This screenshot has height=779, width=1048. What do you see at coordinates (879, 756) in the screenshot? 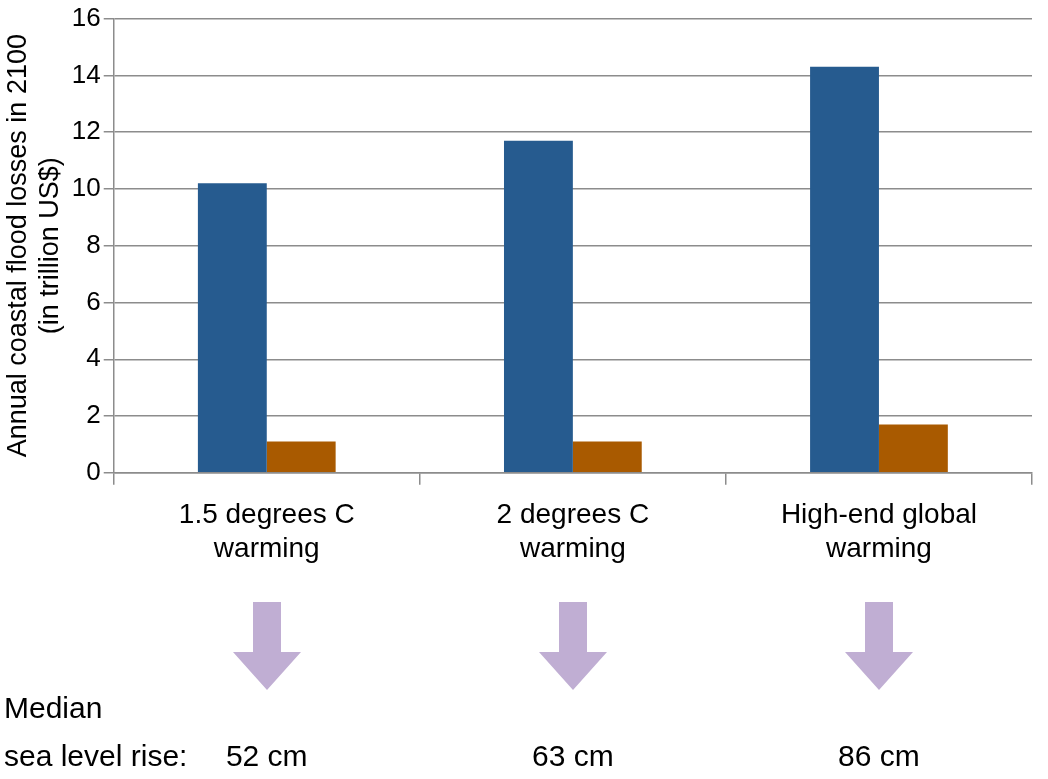
I see `text: 86 cm` at bounding box center [879, 756].